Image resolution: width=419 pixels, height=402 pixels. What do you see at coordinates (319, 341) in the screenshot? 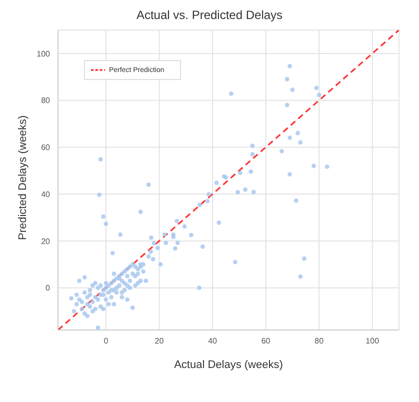
I see `x-tick-label: 80` at bounding box center [319, 341].